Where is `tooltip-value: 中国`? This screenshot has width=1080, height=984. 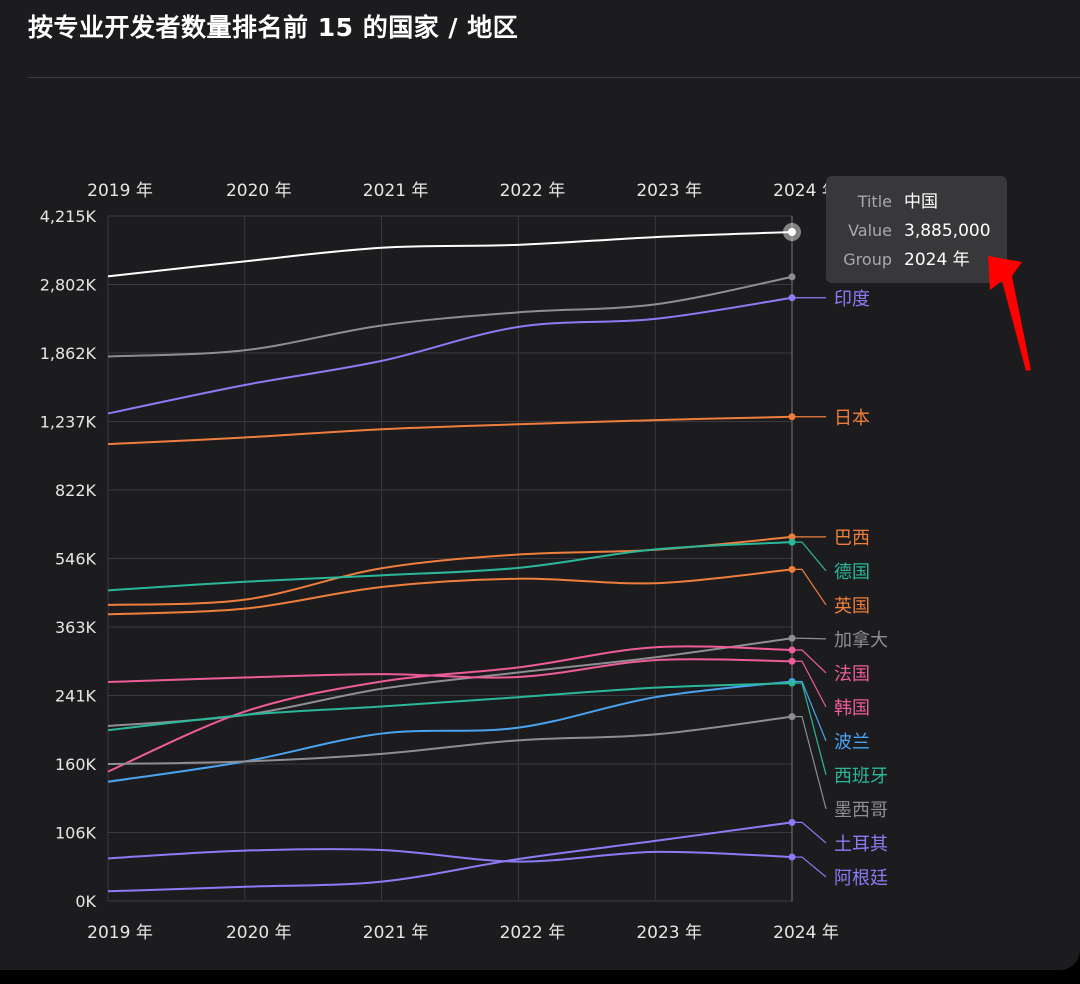 tooltip-value: 中国 is located at coordinates (921, 202).